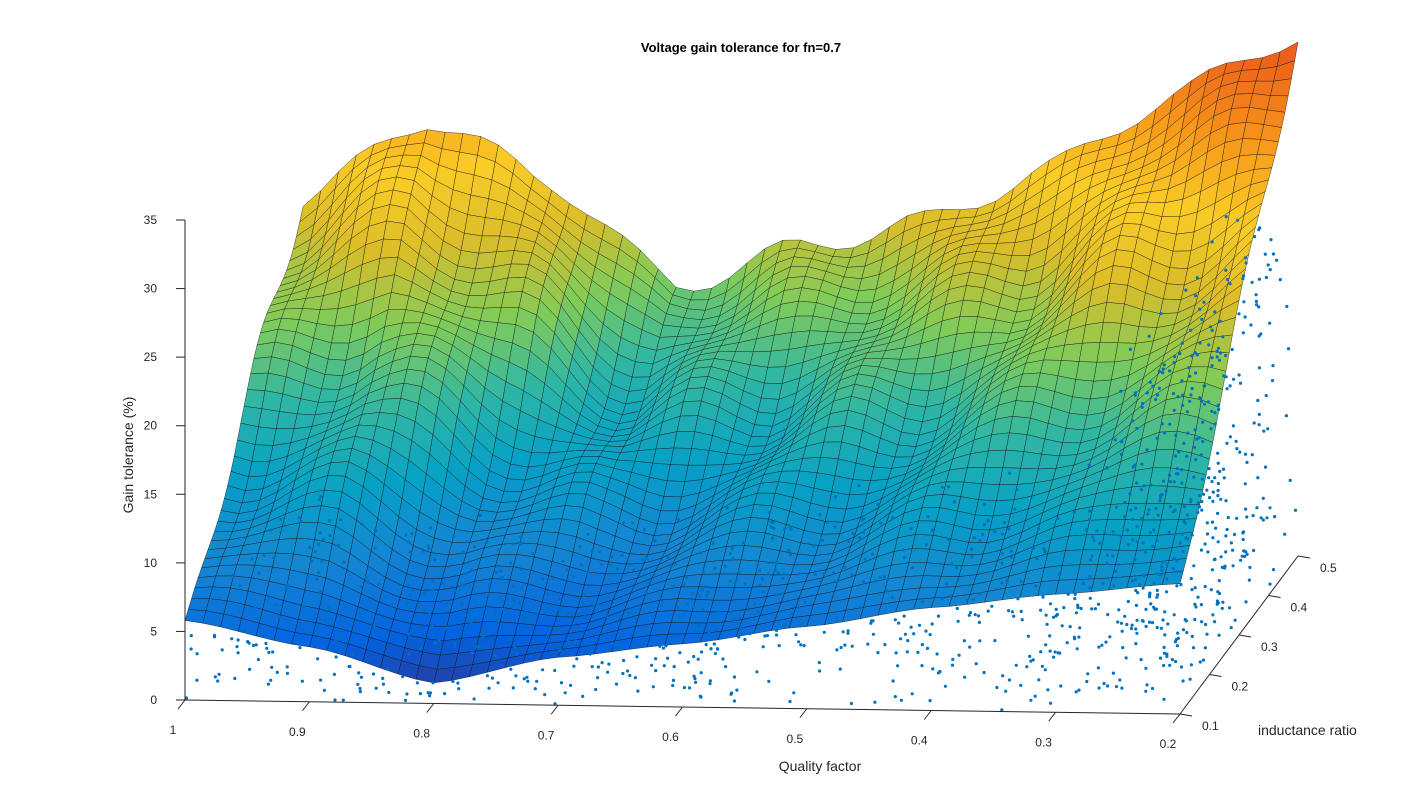 The width and height of the screenshot is (1424, 807). I want to click on x-tick-label: 0.4, so click(919, 741).